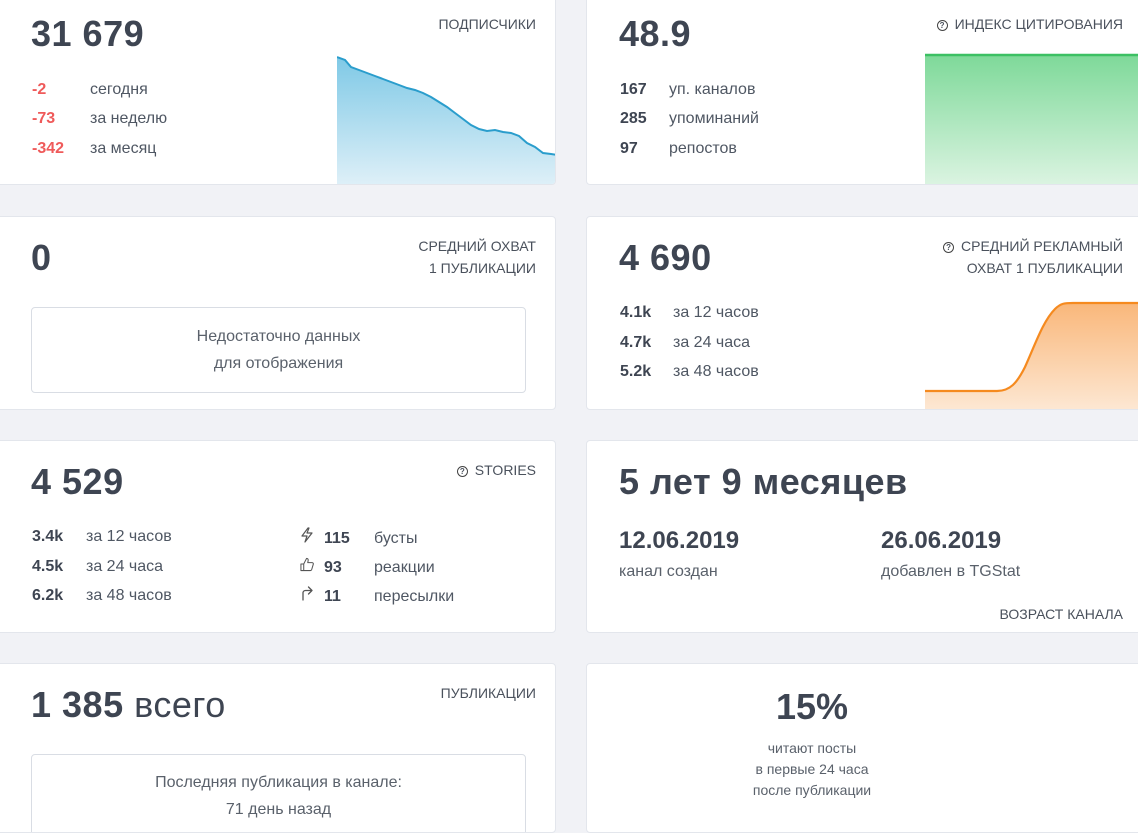 The height and width of the screenshot is (833, 1138). Describe the element at coordinates (477, 257) in the screenshot. I see `avg-reach-label: СРЕДНИЙ ОХВАТ 1 ПУБЛИКАЦИИ` at that location.